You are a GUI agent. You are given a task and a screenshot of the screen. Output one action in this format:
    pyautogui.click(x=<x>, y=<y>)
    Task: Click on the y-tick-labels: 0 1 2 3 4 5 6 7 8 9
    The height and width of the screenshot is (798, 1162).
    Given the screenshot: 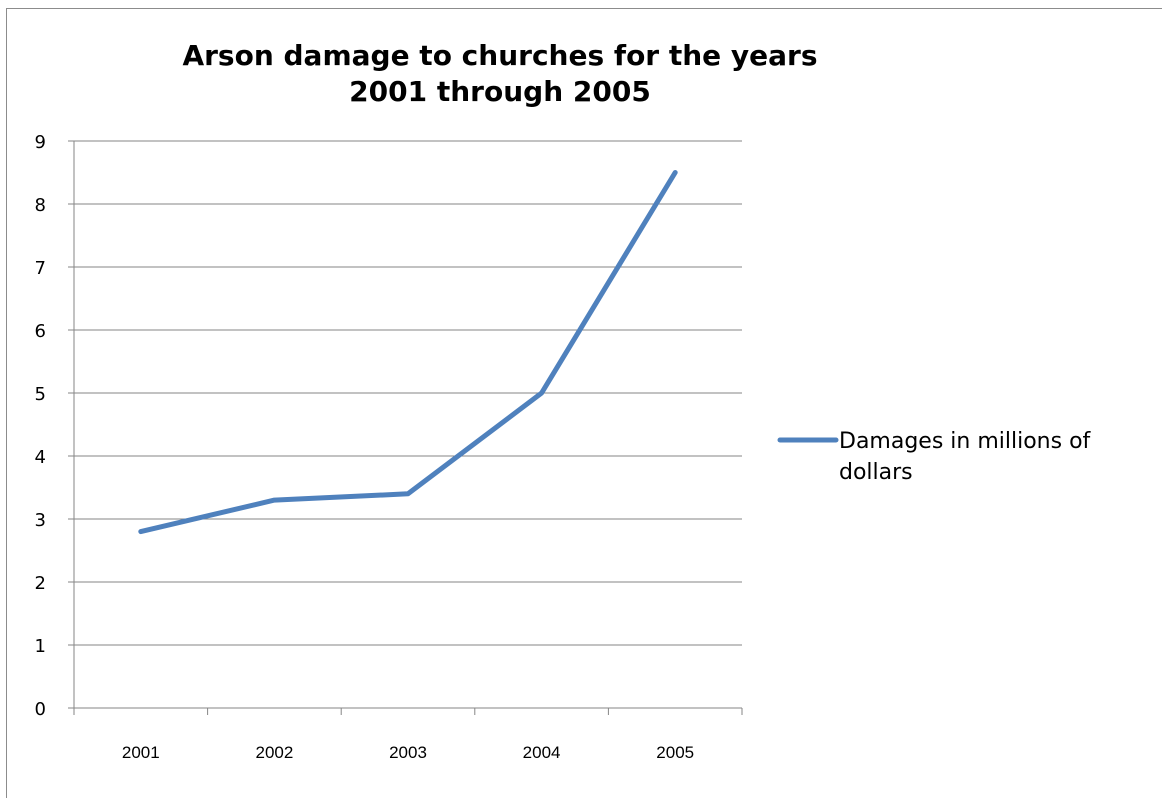 What is the action you would take?
    pyautogui.click(x=40, y=426)
    